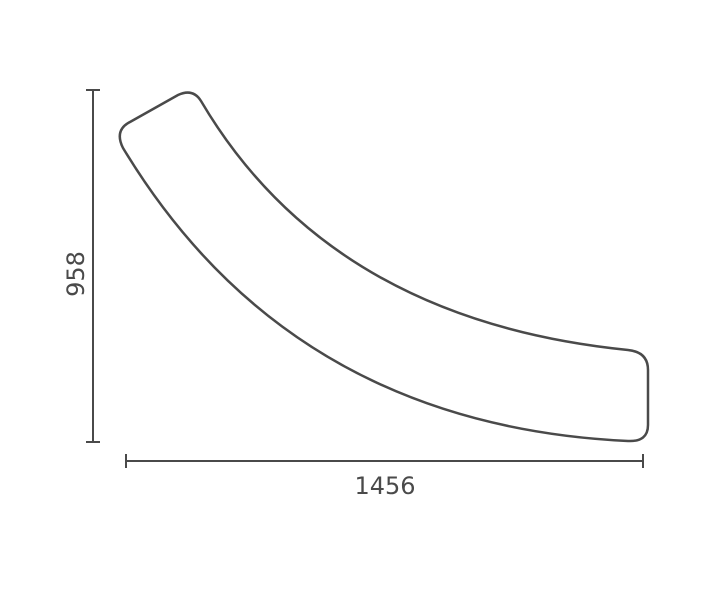 This screenshot has height=596, width=710. I want to click on width-dimension, so click(384, 461).